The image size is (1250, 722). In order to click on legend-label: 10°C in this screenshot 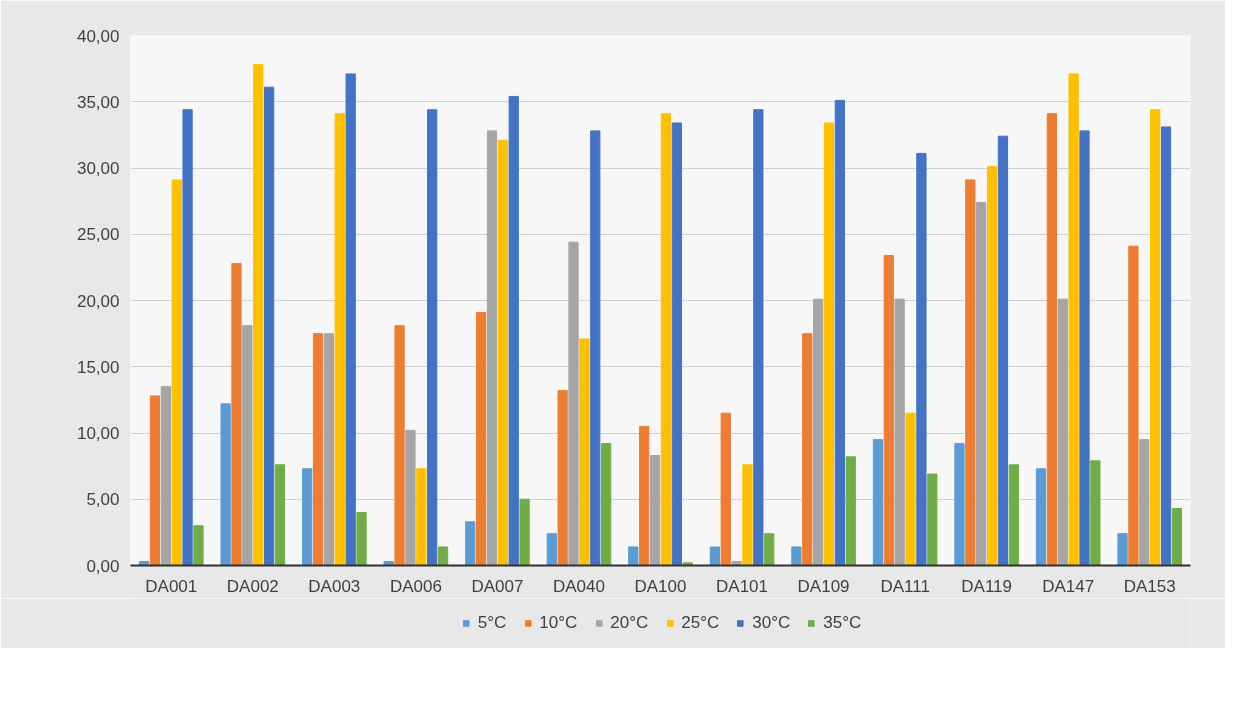, I will do `click(558, 623)`.